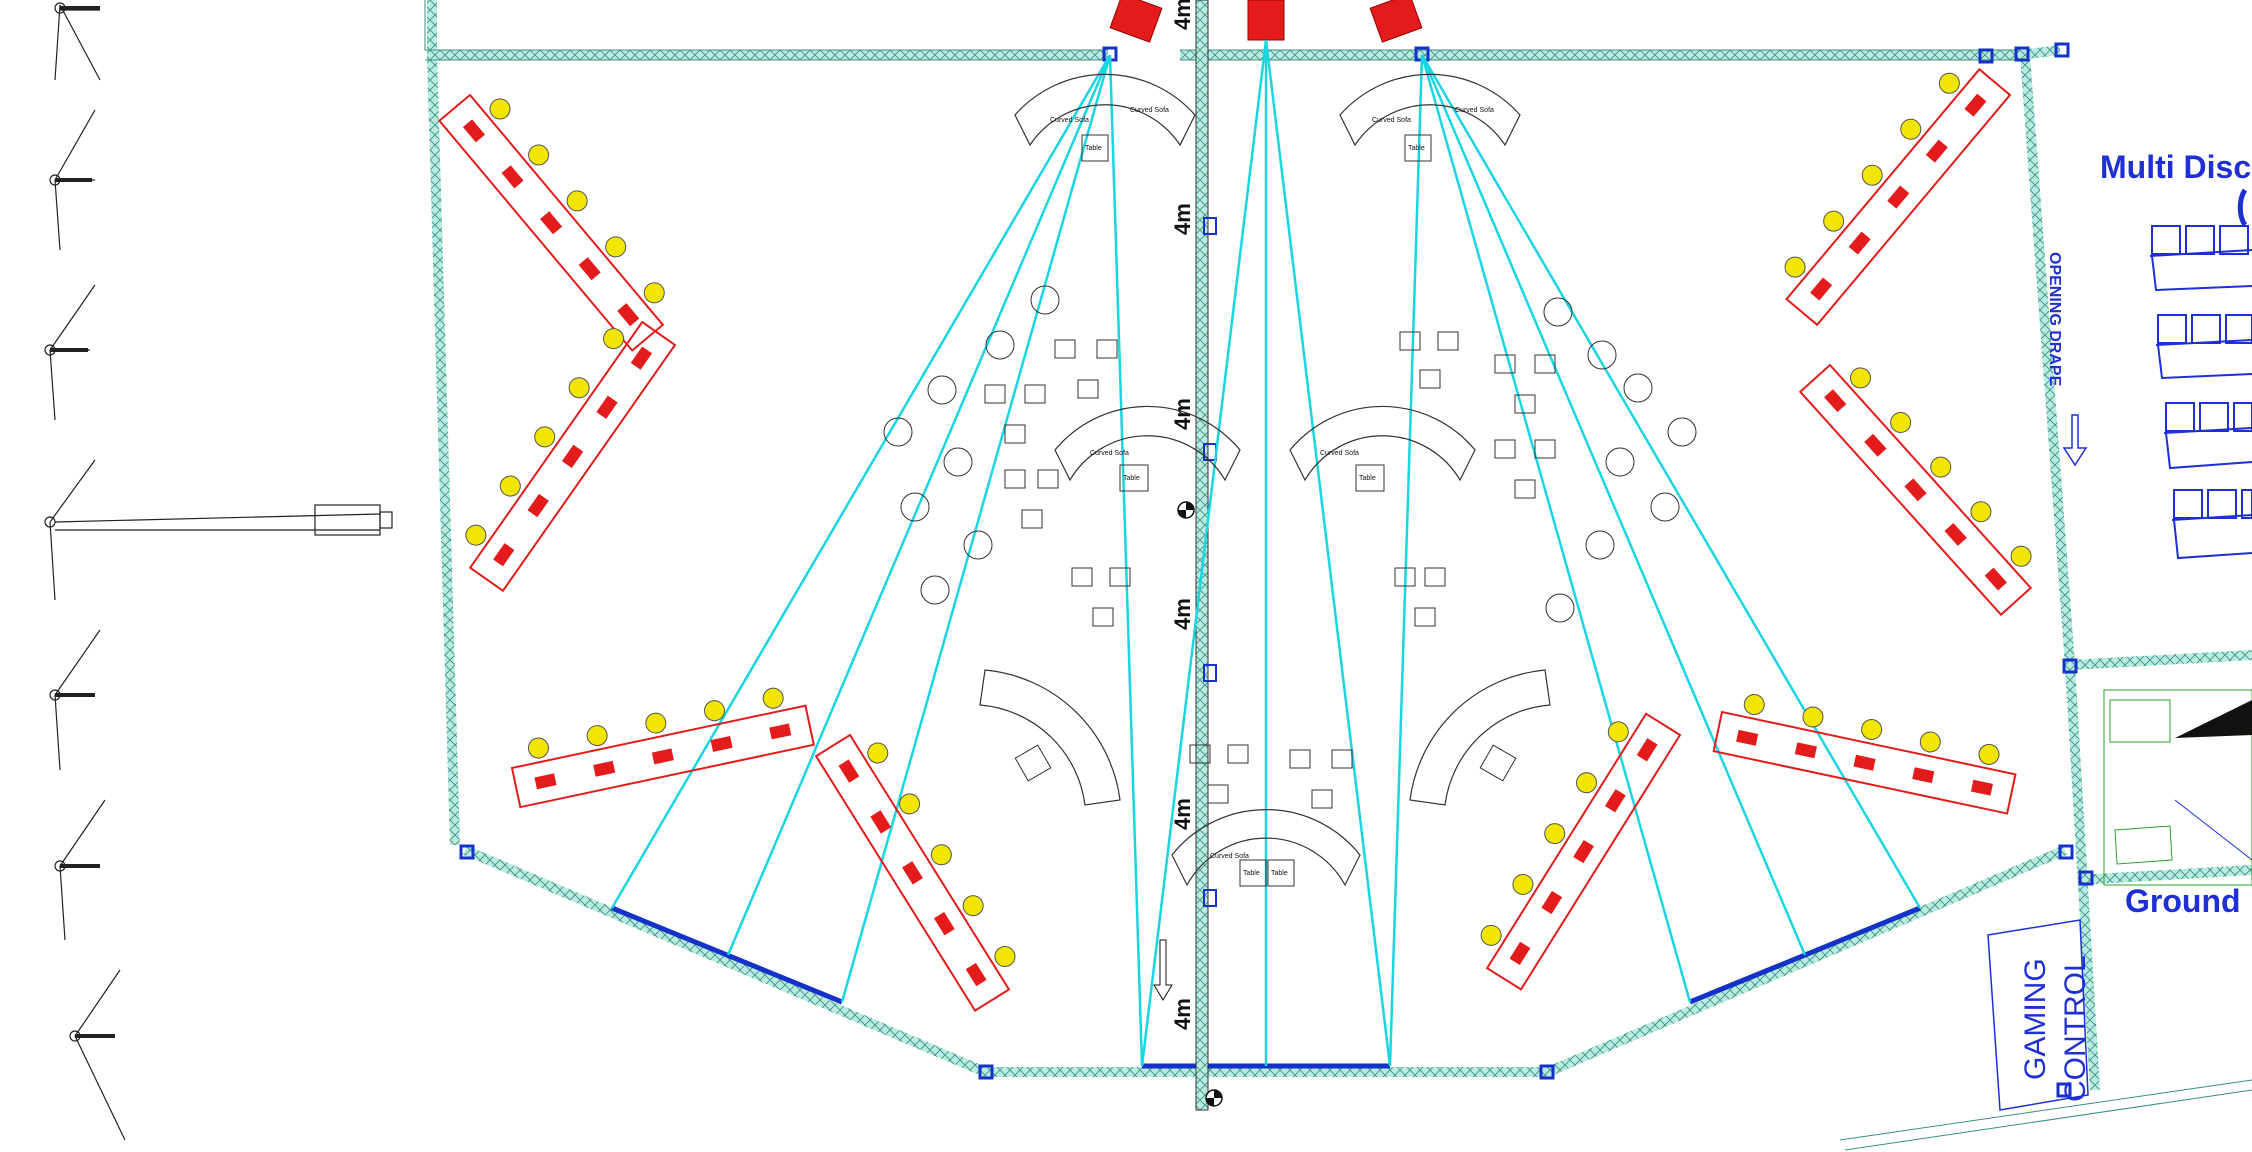 The image size is (2252, 1152). Describe the element at coordinates (1748, 842) in the screenshot. I see `desk-cluster-right-lower` at that location.